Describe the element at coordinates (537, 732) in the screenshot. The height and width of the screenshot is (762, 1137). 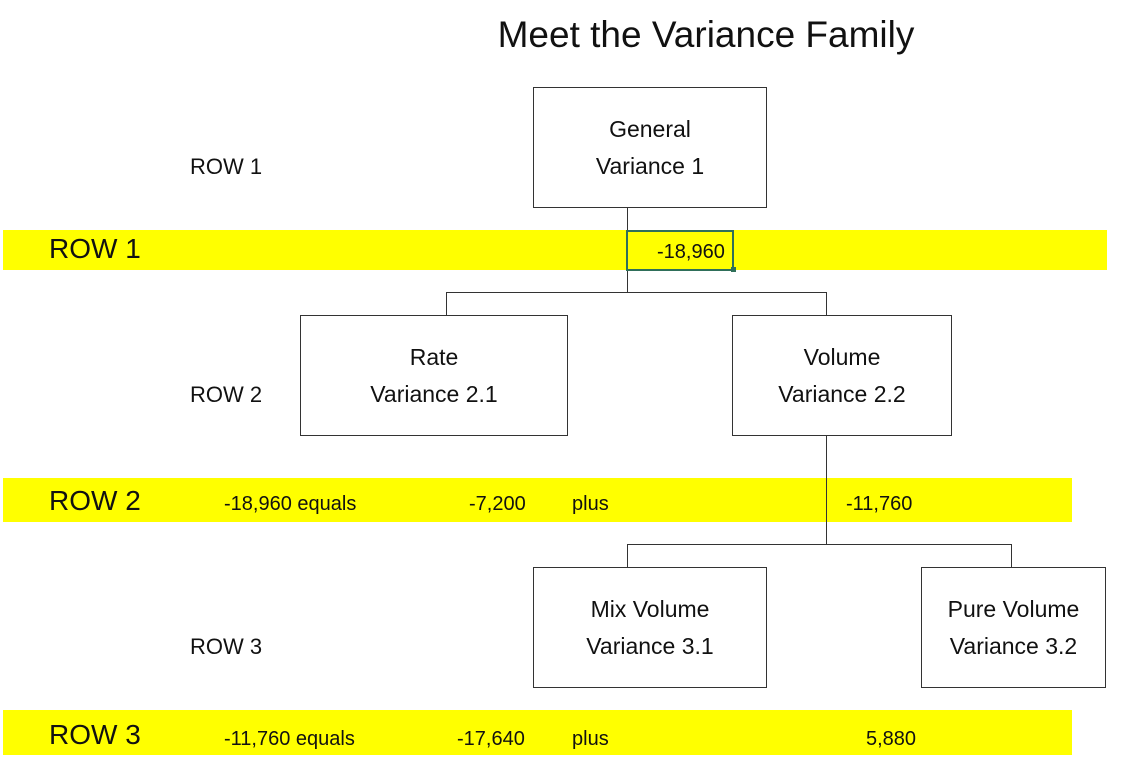
I see `row-3-band` at that location.